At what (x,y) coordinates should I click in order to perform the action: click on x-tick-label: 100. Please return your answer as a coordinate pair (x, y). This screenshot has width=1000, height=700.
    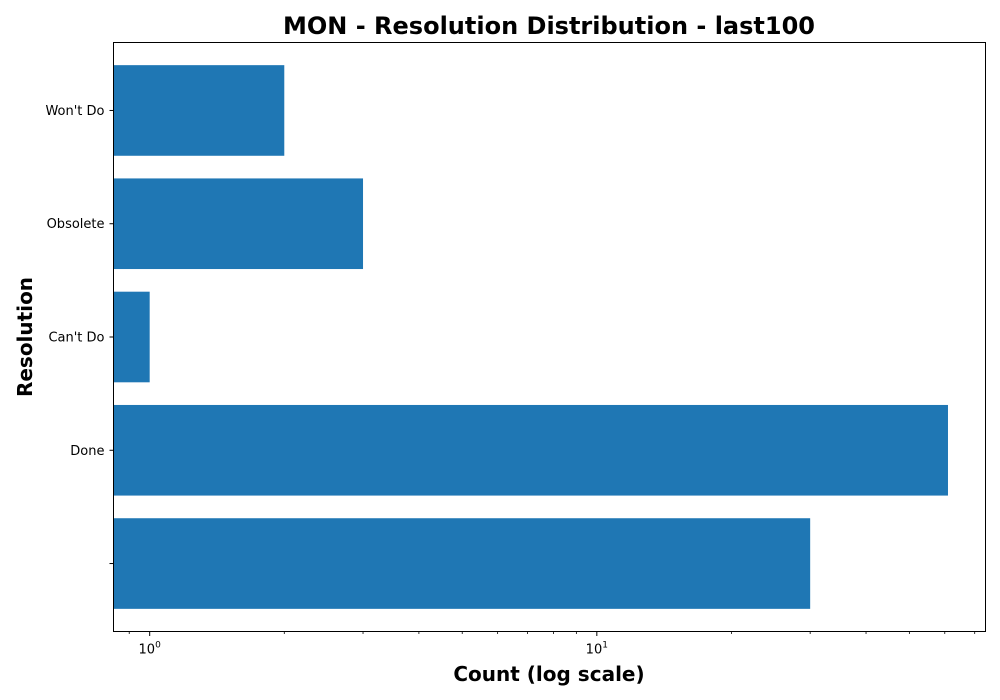
    Looking at the image, I should click on (150, 649).